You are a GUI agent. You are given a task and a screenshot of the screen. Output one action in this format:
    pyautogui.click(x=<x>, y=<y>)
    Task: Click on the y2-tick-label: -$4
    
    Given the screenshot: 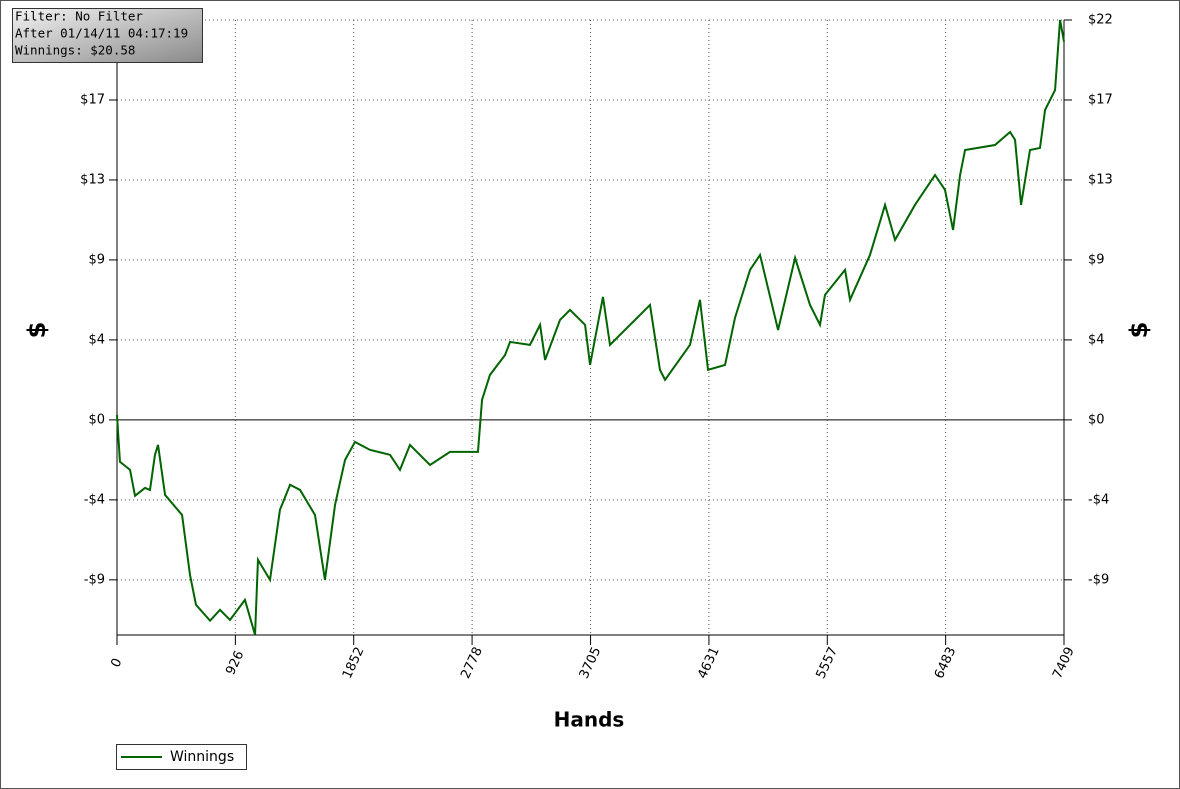 What is the action you would take?
    pyautogui.click(x=1098, y=499)
    